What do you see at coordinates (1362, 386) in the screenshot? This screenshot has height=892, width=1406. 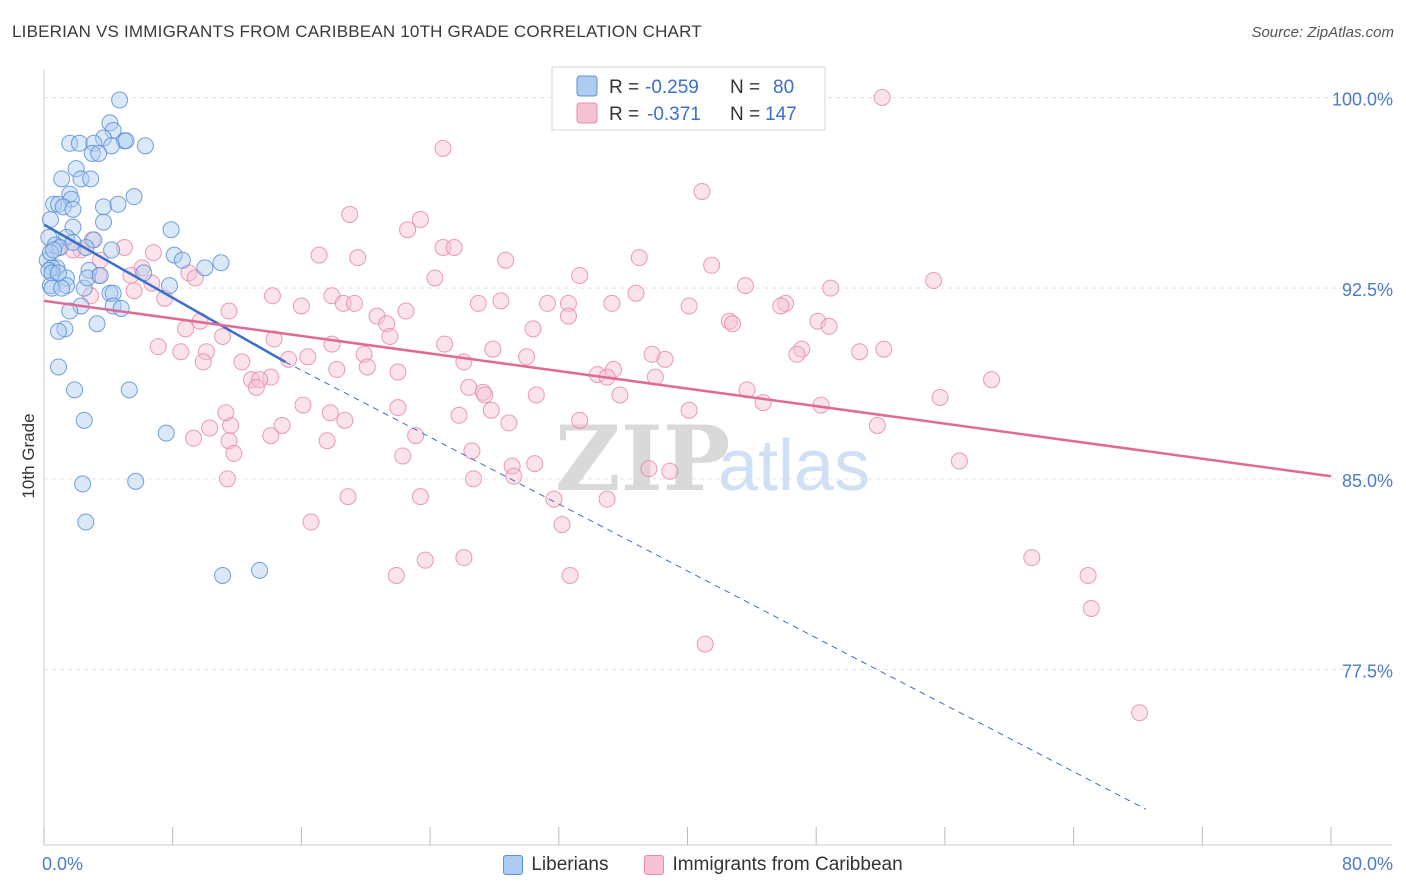 I see `y-tick-labels: 77.5% 85.0% 92.5% 100.0%` at bounding box center [1362, 386].